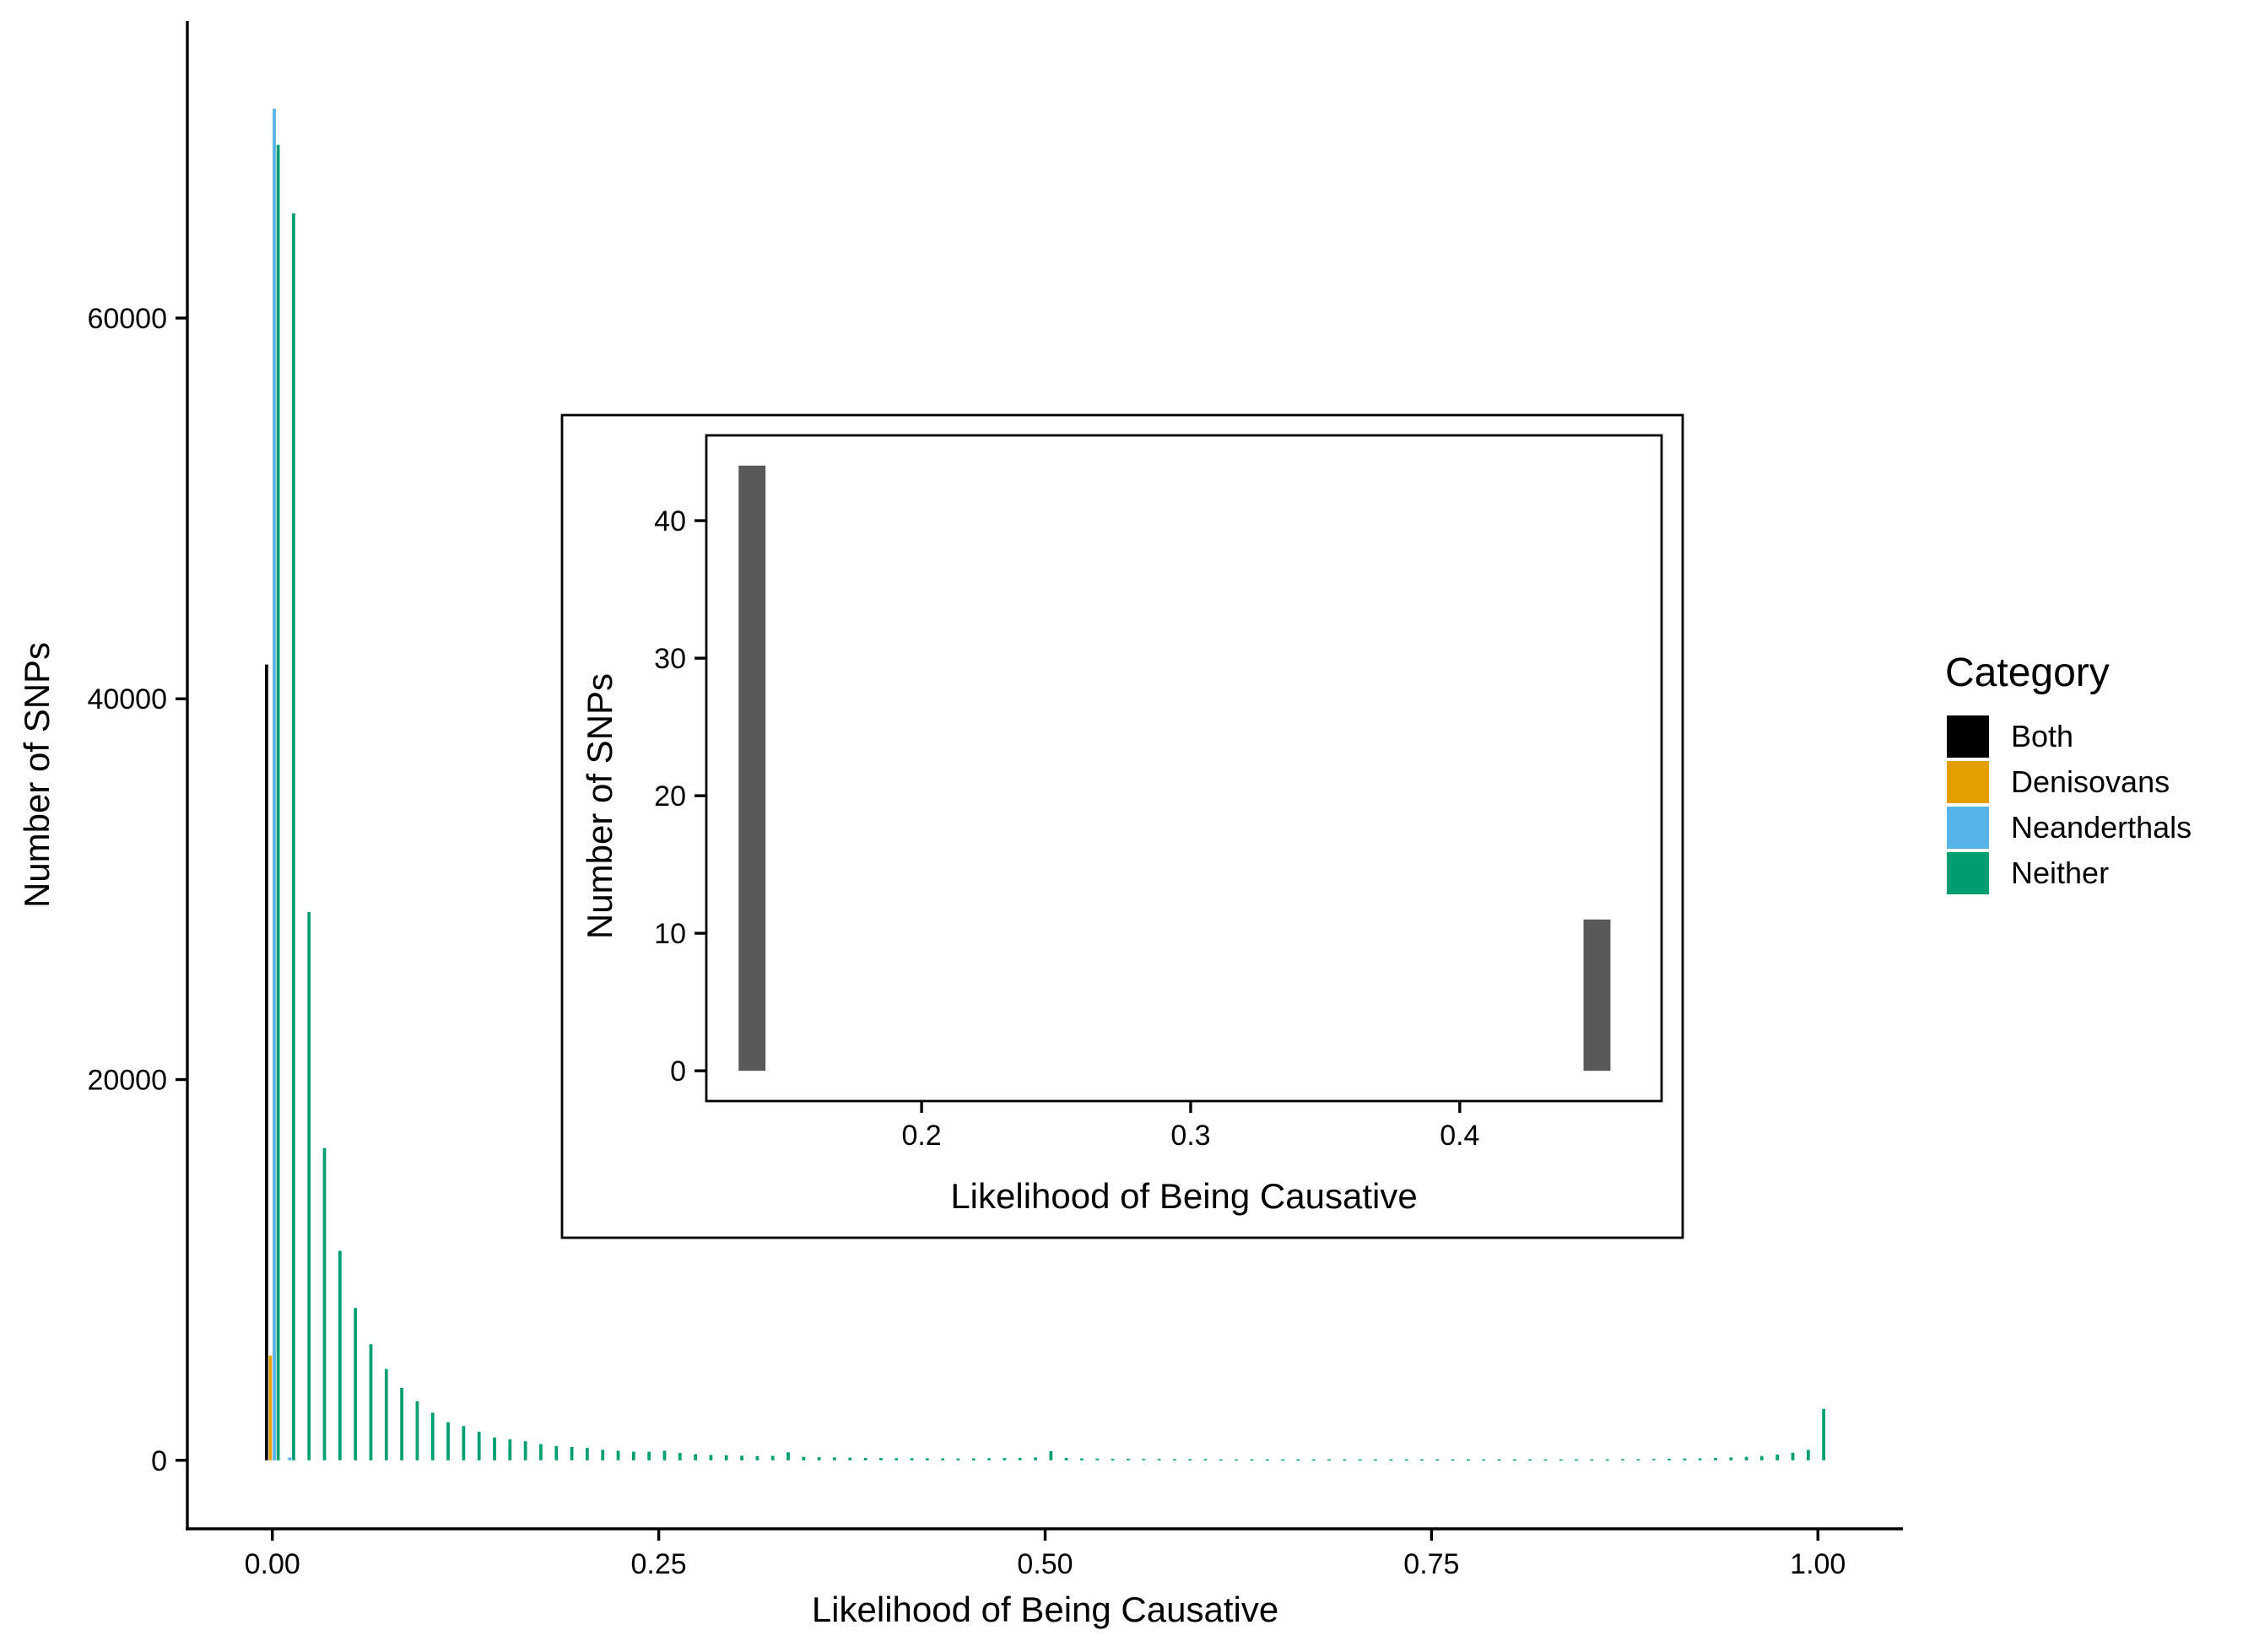 The height and width of the screenshot is (1652, 2243). I want to click on inset-y-axis-title: Number of SNPs, so click(599, 806).